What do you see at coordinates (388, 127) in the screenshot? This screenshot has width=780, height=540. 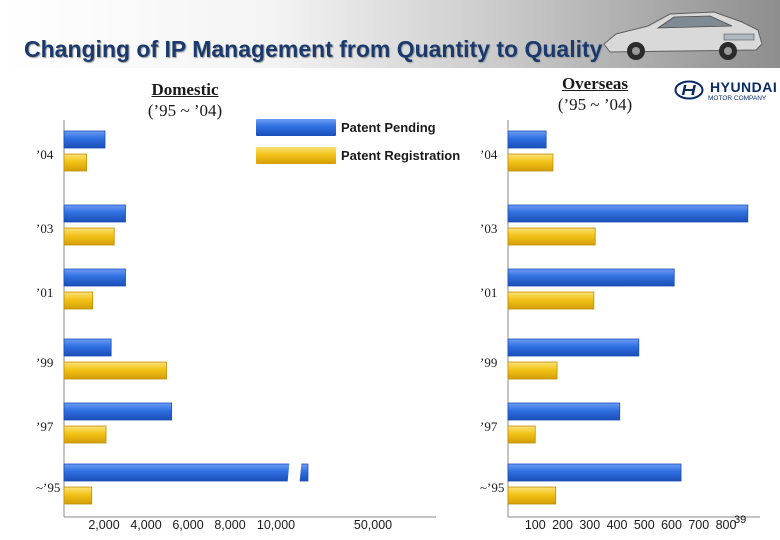 I see `legend-label-pending: Patent Pending` at bounding box center [388, 127].